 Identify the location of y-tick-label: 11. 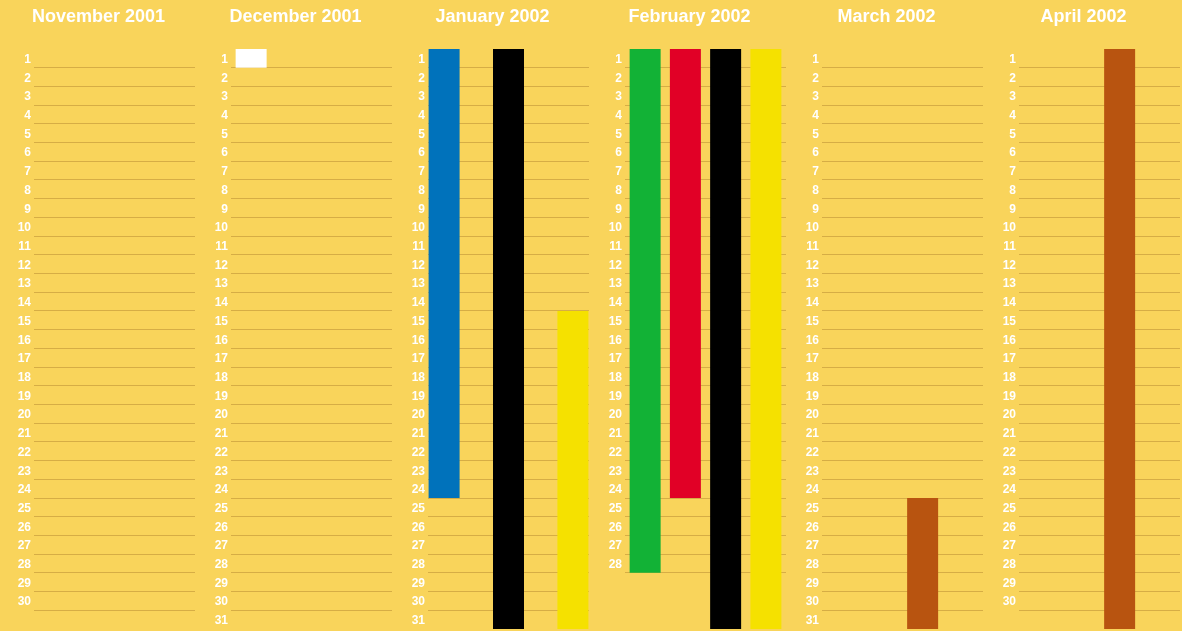
(616, 246).